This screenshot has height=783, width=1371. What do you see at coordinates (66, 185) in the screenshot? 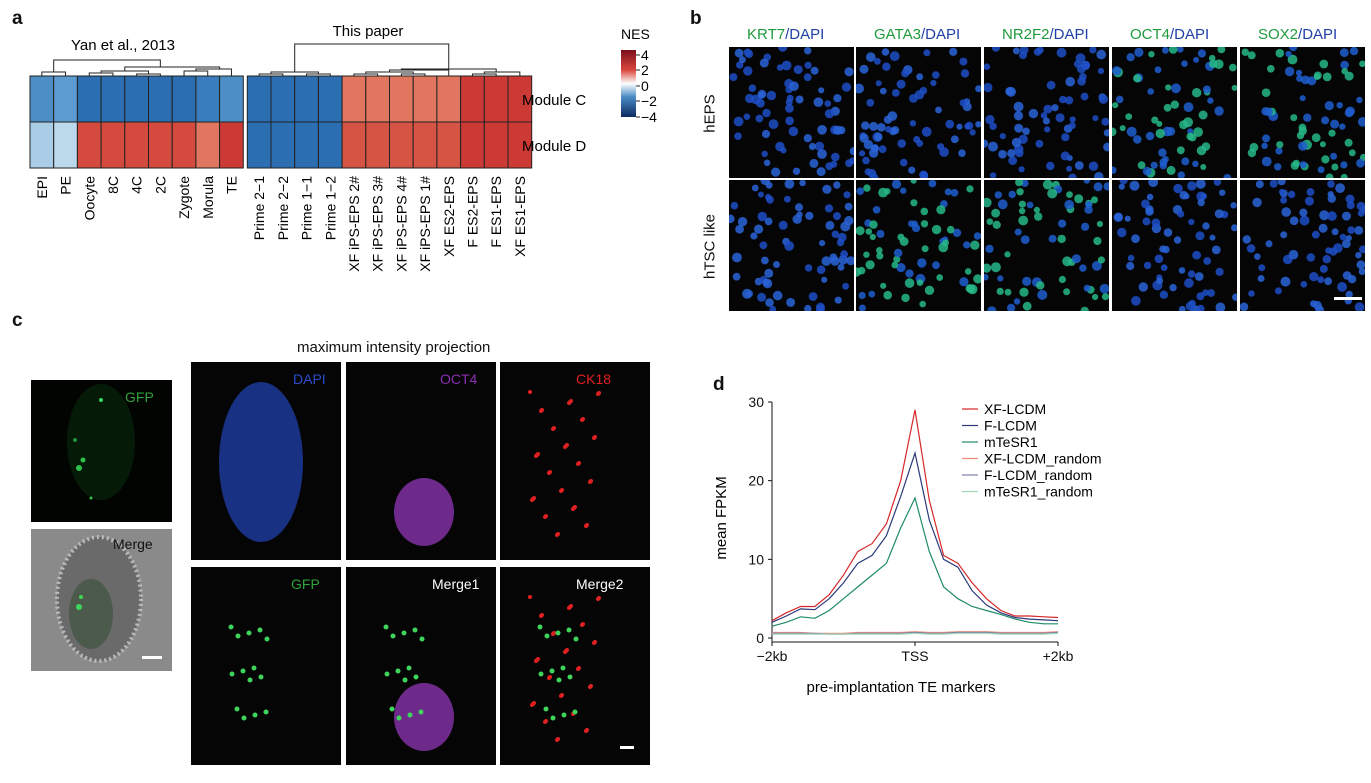
I see `heatmap-column-label: PE` at bounding box center [66, 185].